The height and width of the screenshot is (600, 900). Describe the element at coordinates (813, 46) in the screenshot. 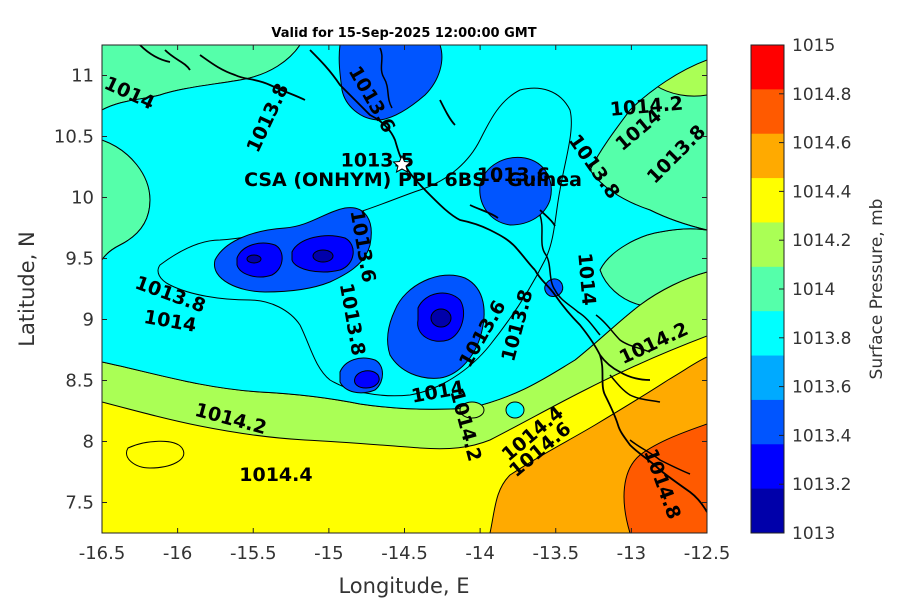

I see `colorbar-tick-label: 1015` at that location.